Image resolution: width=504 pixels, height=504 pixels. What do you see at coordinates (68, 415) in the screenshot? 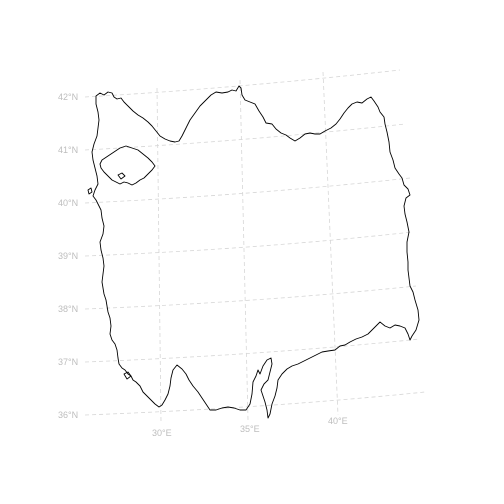
I see `latitude-label: 36°N` at bounding box center [68, 415].